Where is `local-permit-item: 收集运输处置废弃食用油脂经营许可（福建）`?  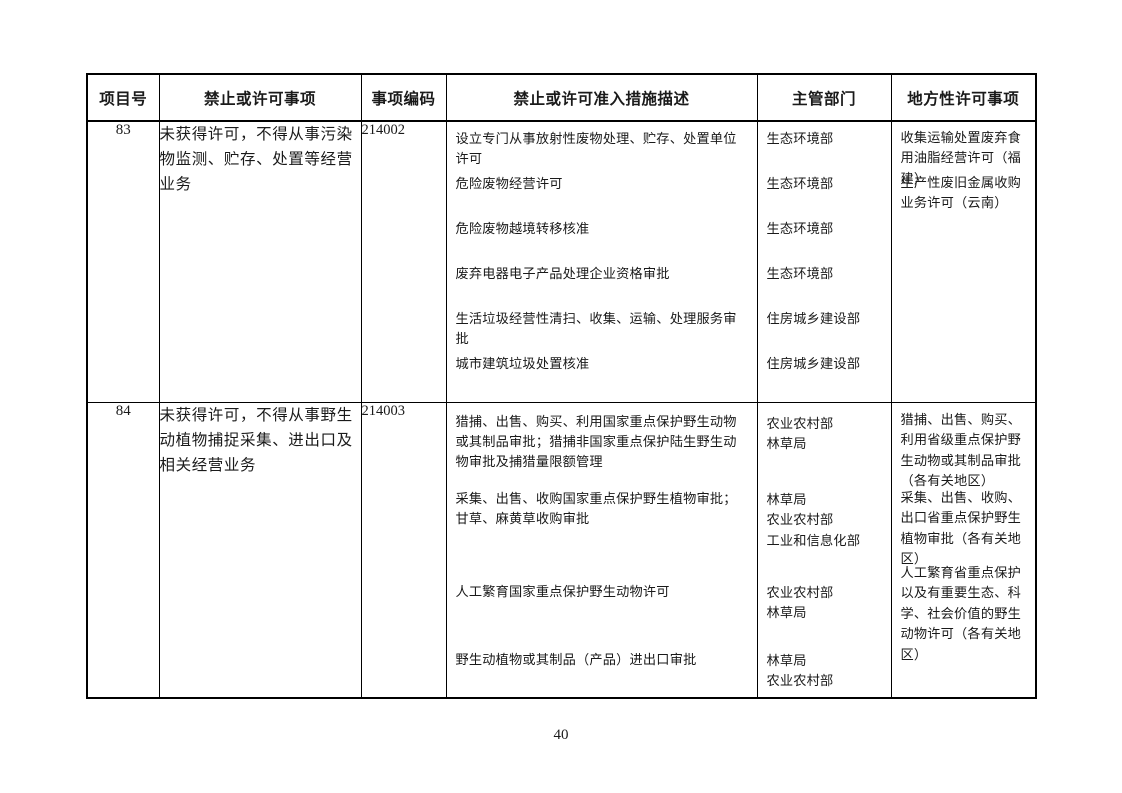 local-permit-item: 收集运输处置废弃食用油脂经营许可（福建） is located at coordinates (960, 159).